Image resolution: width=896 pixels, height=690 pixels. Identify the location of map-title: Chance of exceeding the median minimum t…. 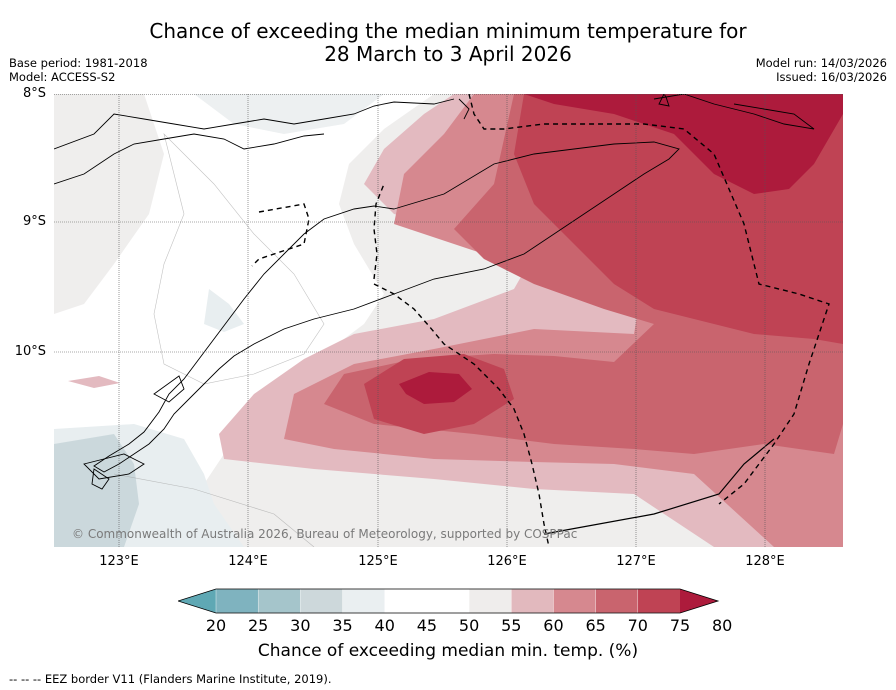
(448, 43).